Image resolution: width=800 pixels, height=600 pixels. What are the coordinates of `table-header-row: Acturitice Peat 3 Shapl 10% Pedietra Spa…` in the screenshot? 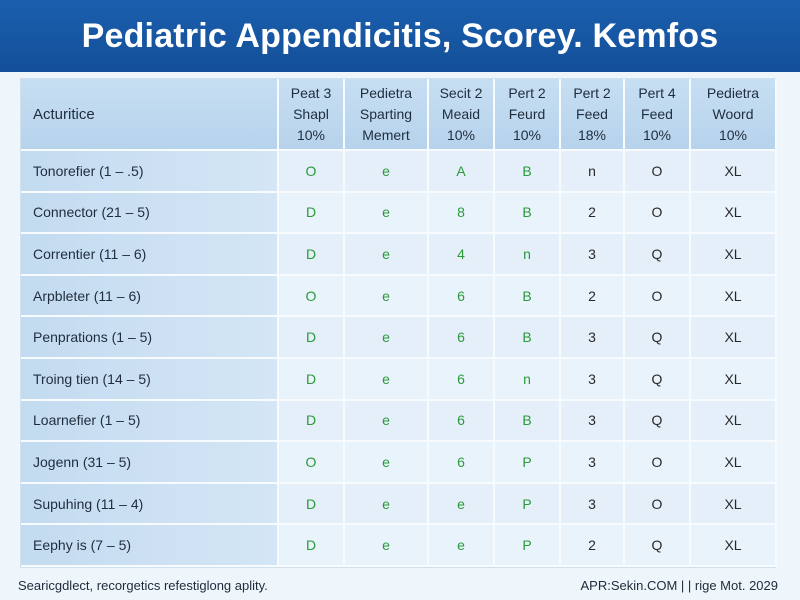 It's located at (399, 115).